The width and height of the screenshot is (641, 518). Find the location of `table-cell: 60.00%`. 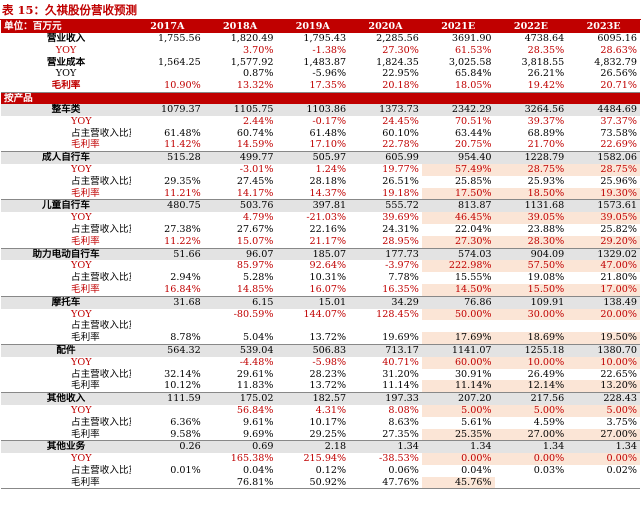

table-cell: 60.00% is located at coordinates (458, 362).